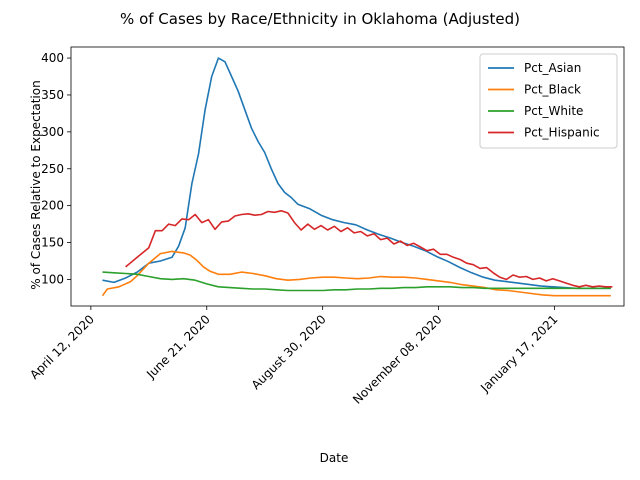 The height and width of the screenshot is (480, 640). What do you see at coordinates (518, 353) in the screenshot?
I see `x-tick-label: January 17, 2021` at bounding box center [518, 353].